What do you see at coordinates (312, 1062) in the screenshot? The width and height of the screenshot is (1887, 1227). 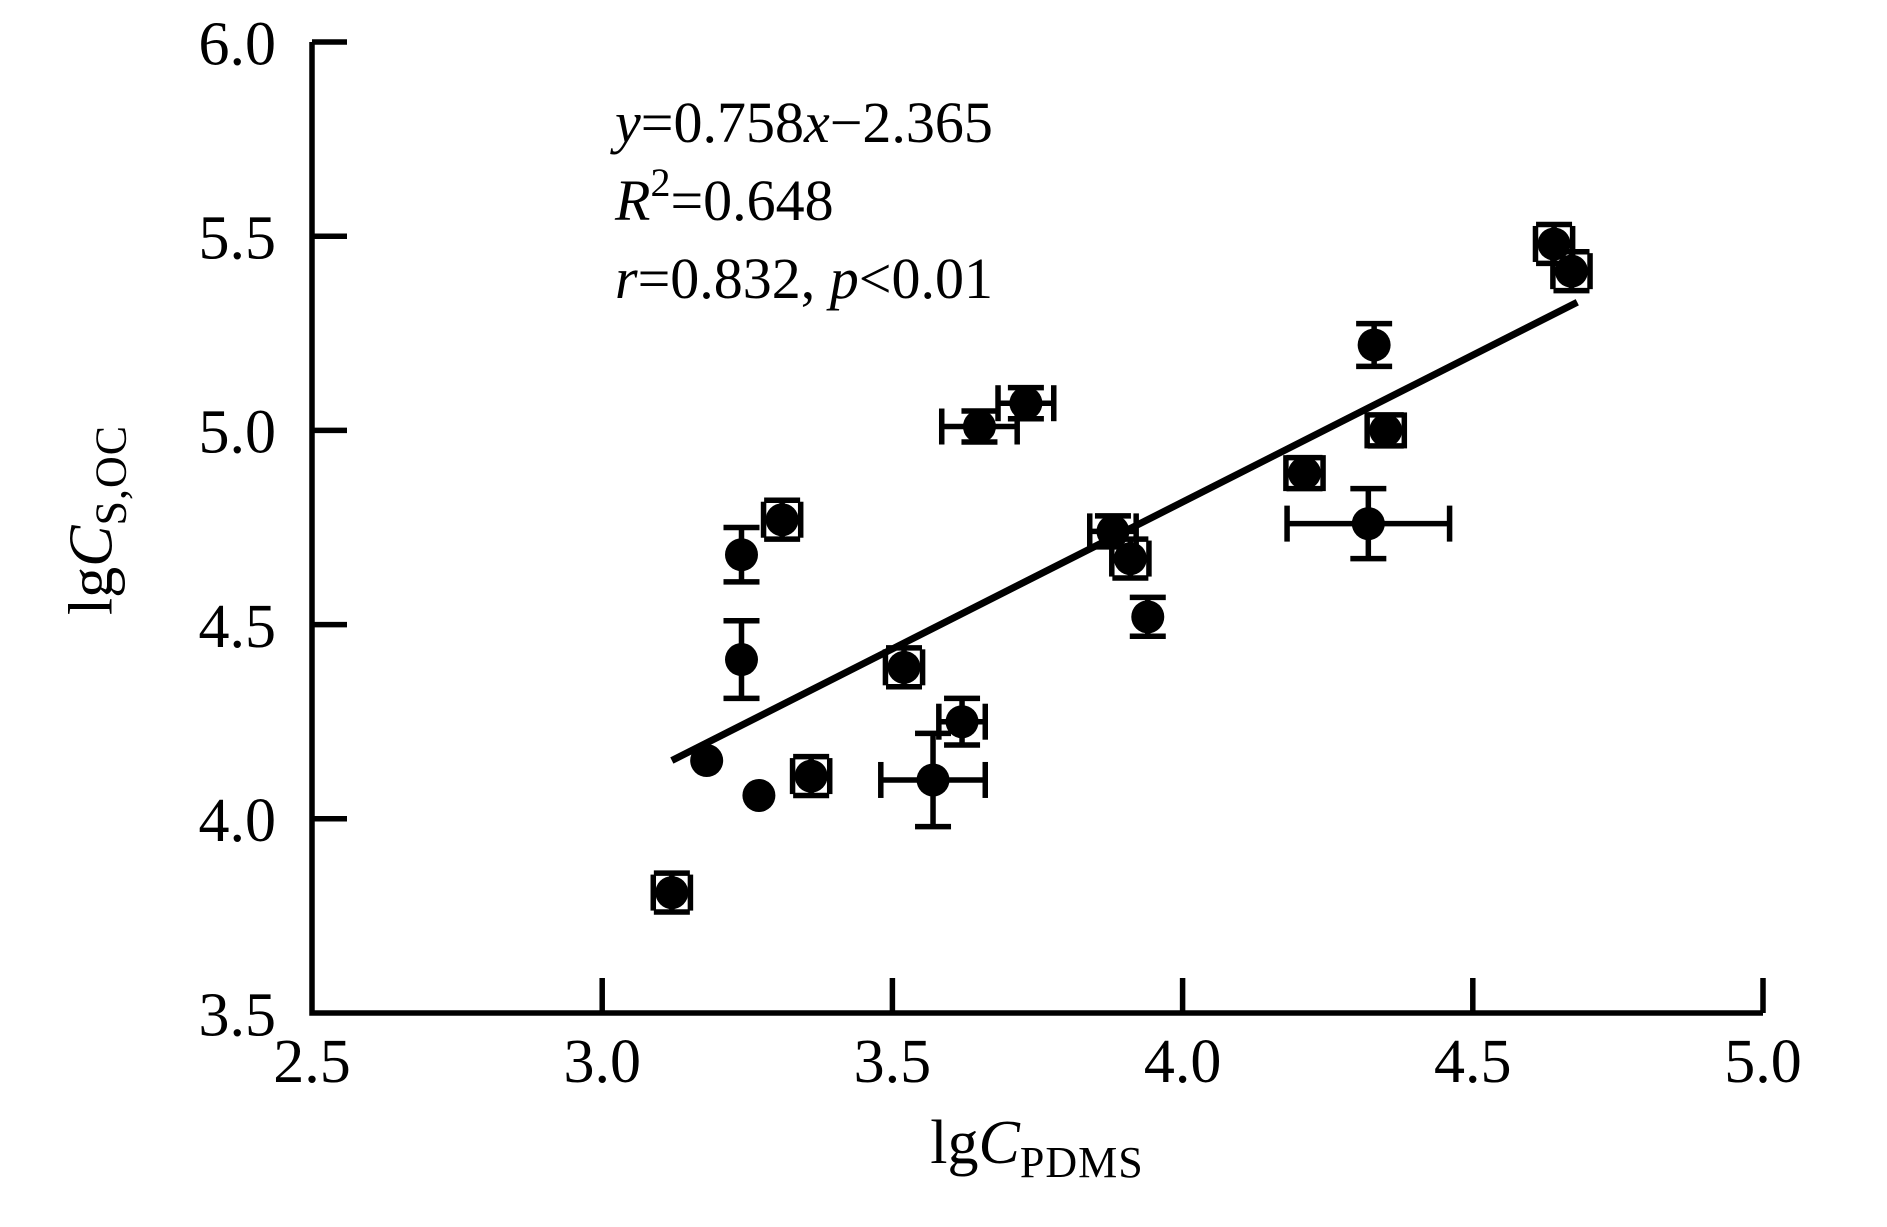 I see `x-tick-label: 2.5` at bounding box center [312, 1062].